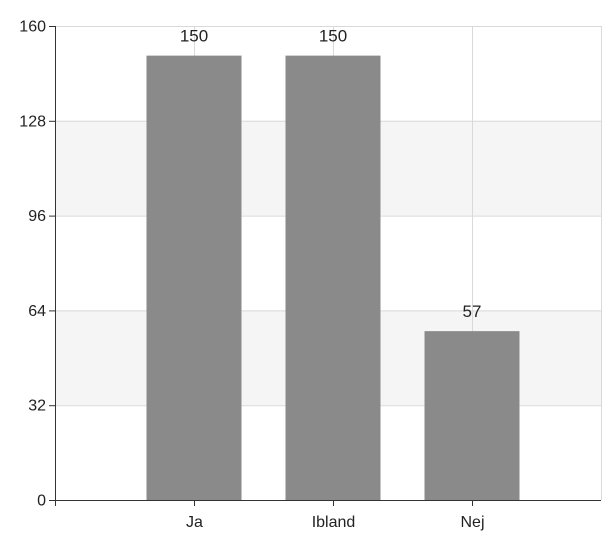 The height and width of the screenshot is (534, 603). I want to click on x-tick-label: Nej, so click(472, 522).